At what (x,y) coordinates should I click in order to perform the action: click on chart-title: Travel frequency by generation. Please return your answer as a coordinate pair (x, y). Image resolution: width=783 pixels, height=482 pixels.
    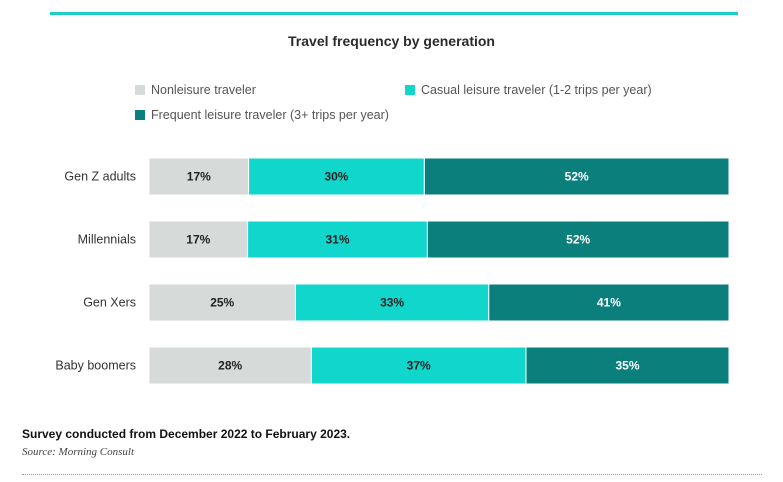
    Looking at the image, I should click on (391, 41).